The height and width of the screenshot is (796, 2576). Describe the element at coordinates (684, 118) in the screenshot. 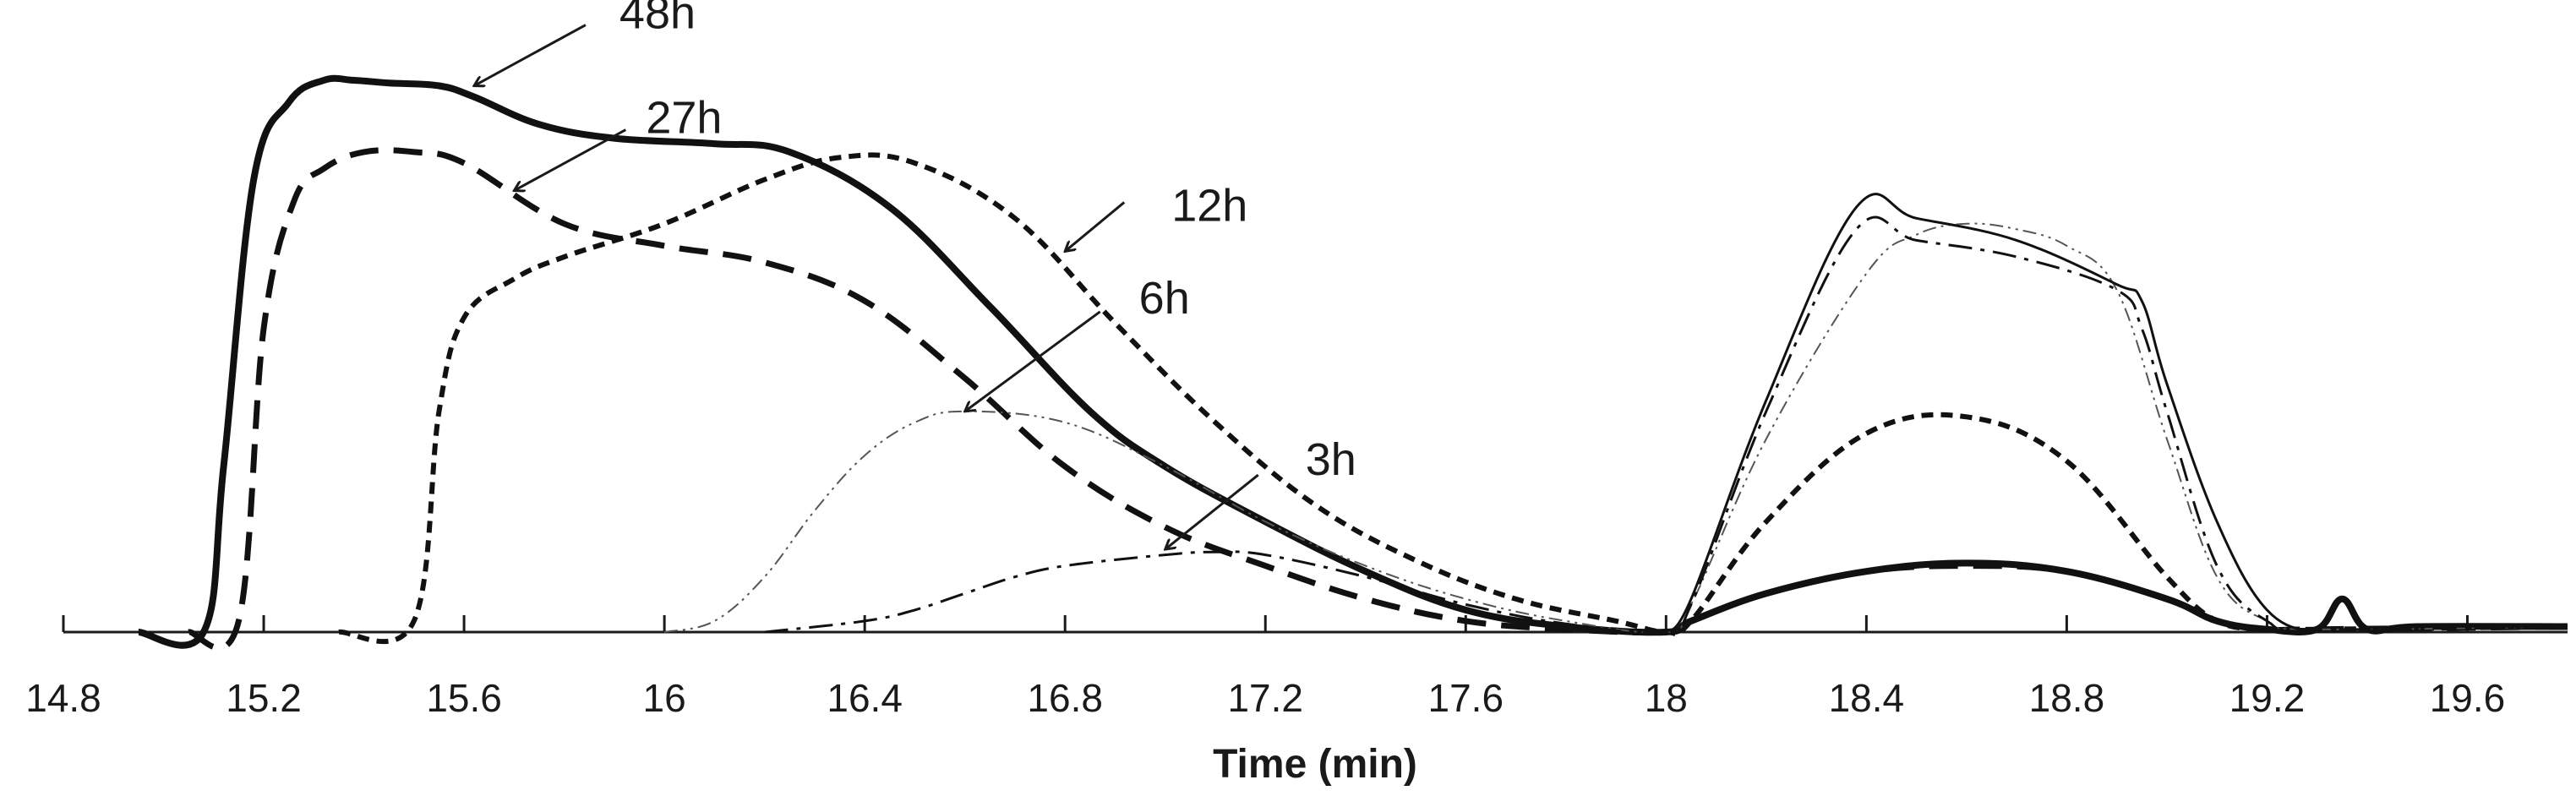

I see `annotation-label-27h: 27h` at that location.